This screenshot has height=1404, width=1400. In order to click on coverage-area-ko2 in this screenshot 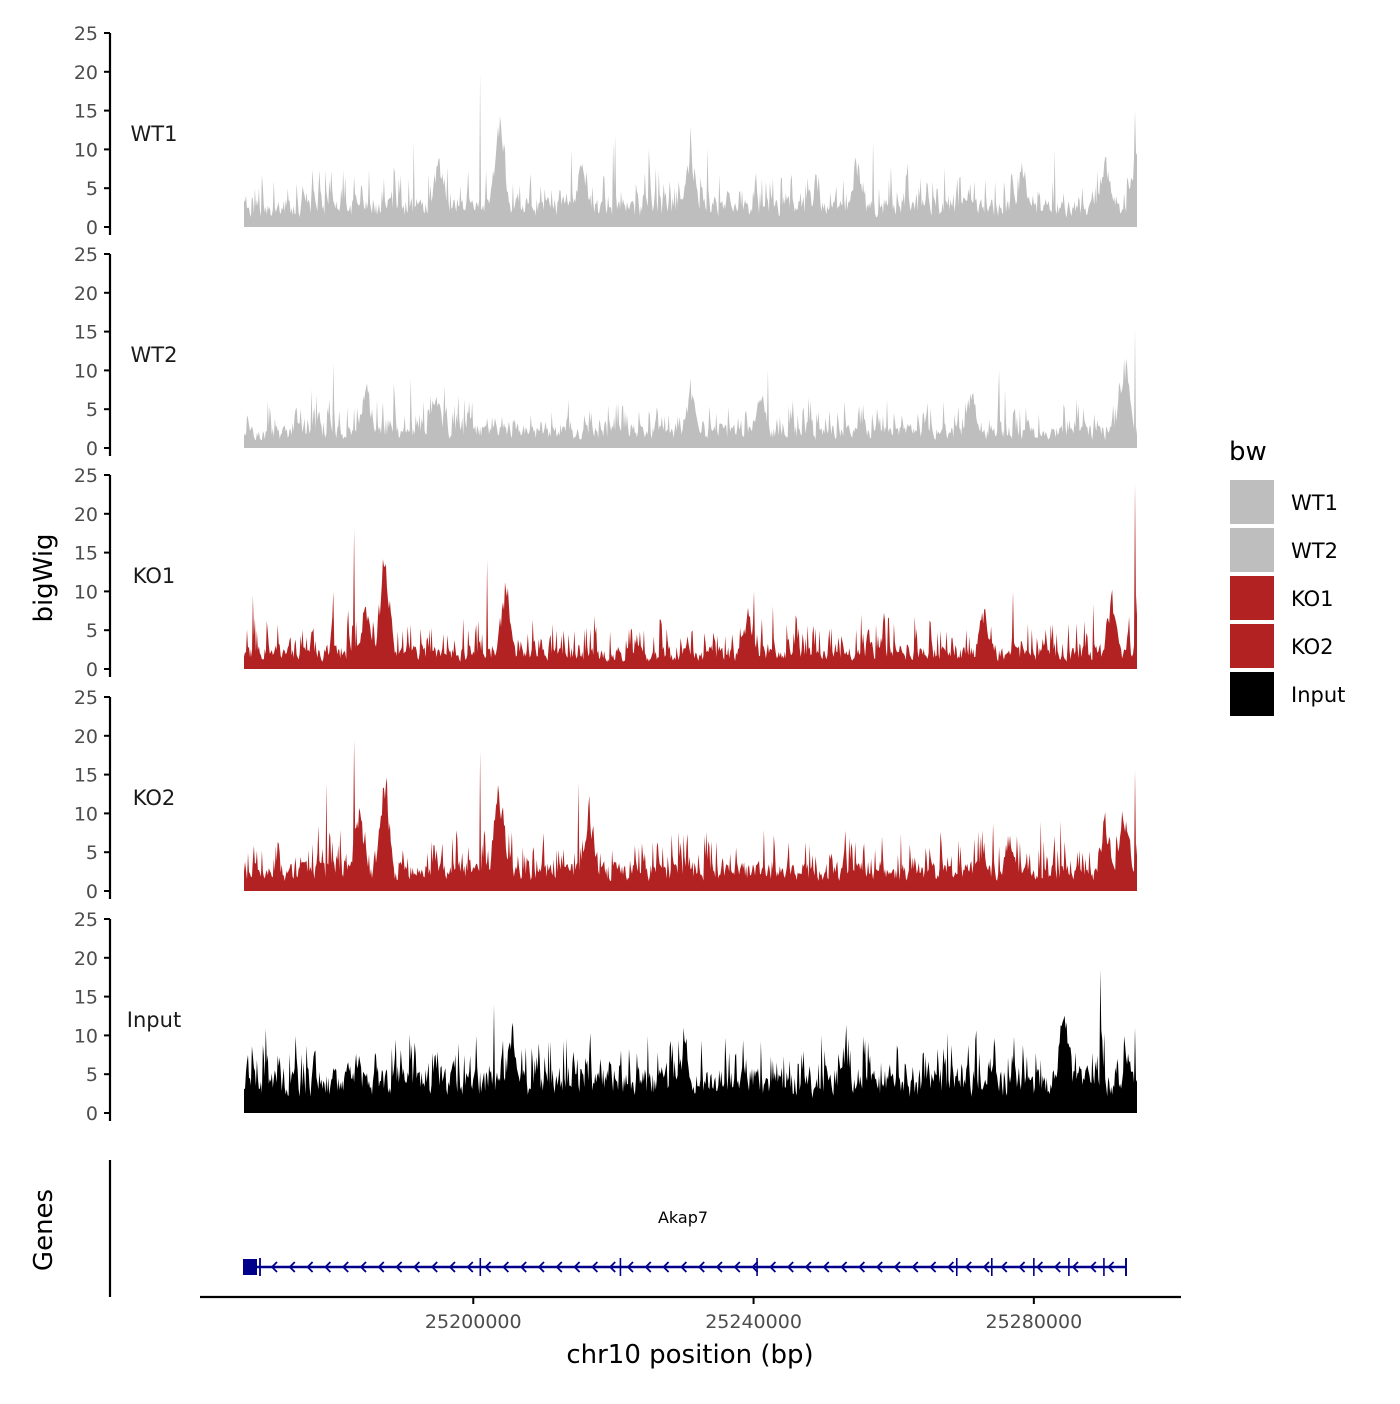, I will do `click(690, 815)`.